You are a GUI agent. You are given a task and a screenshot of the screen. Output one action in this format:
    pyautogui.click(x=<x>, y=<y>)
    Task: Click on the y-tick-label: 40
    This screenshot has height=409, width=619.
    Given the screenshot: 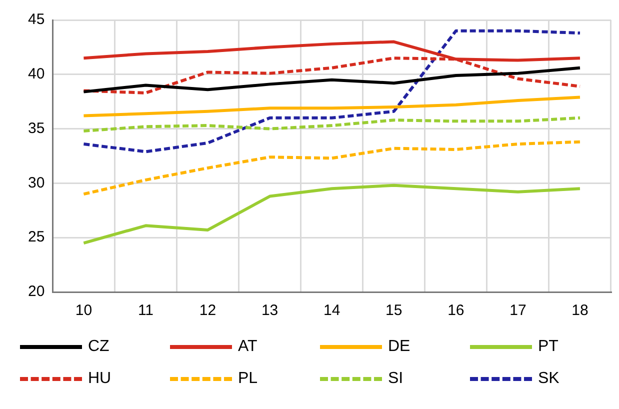 What is the action you would take?
    pyautogui.click(x=36, y=74)
    